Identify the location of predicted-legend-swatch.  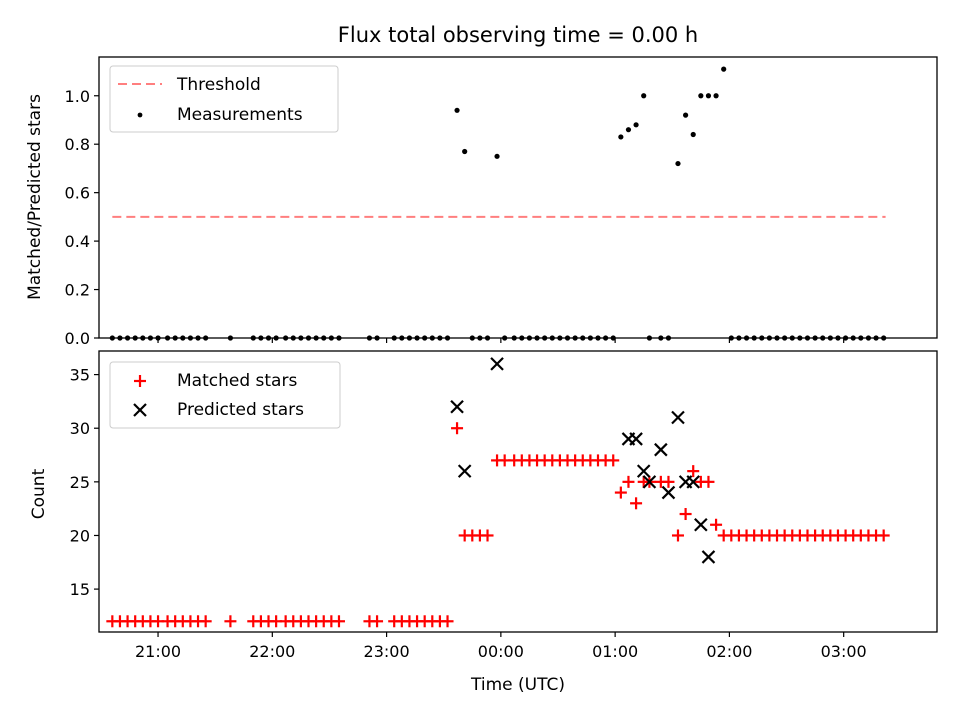
(140, 410).